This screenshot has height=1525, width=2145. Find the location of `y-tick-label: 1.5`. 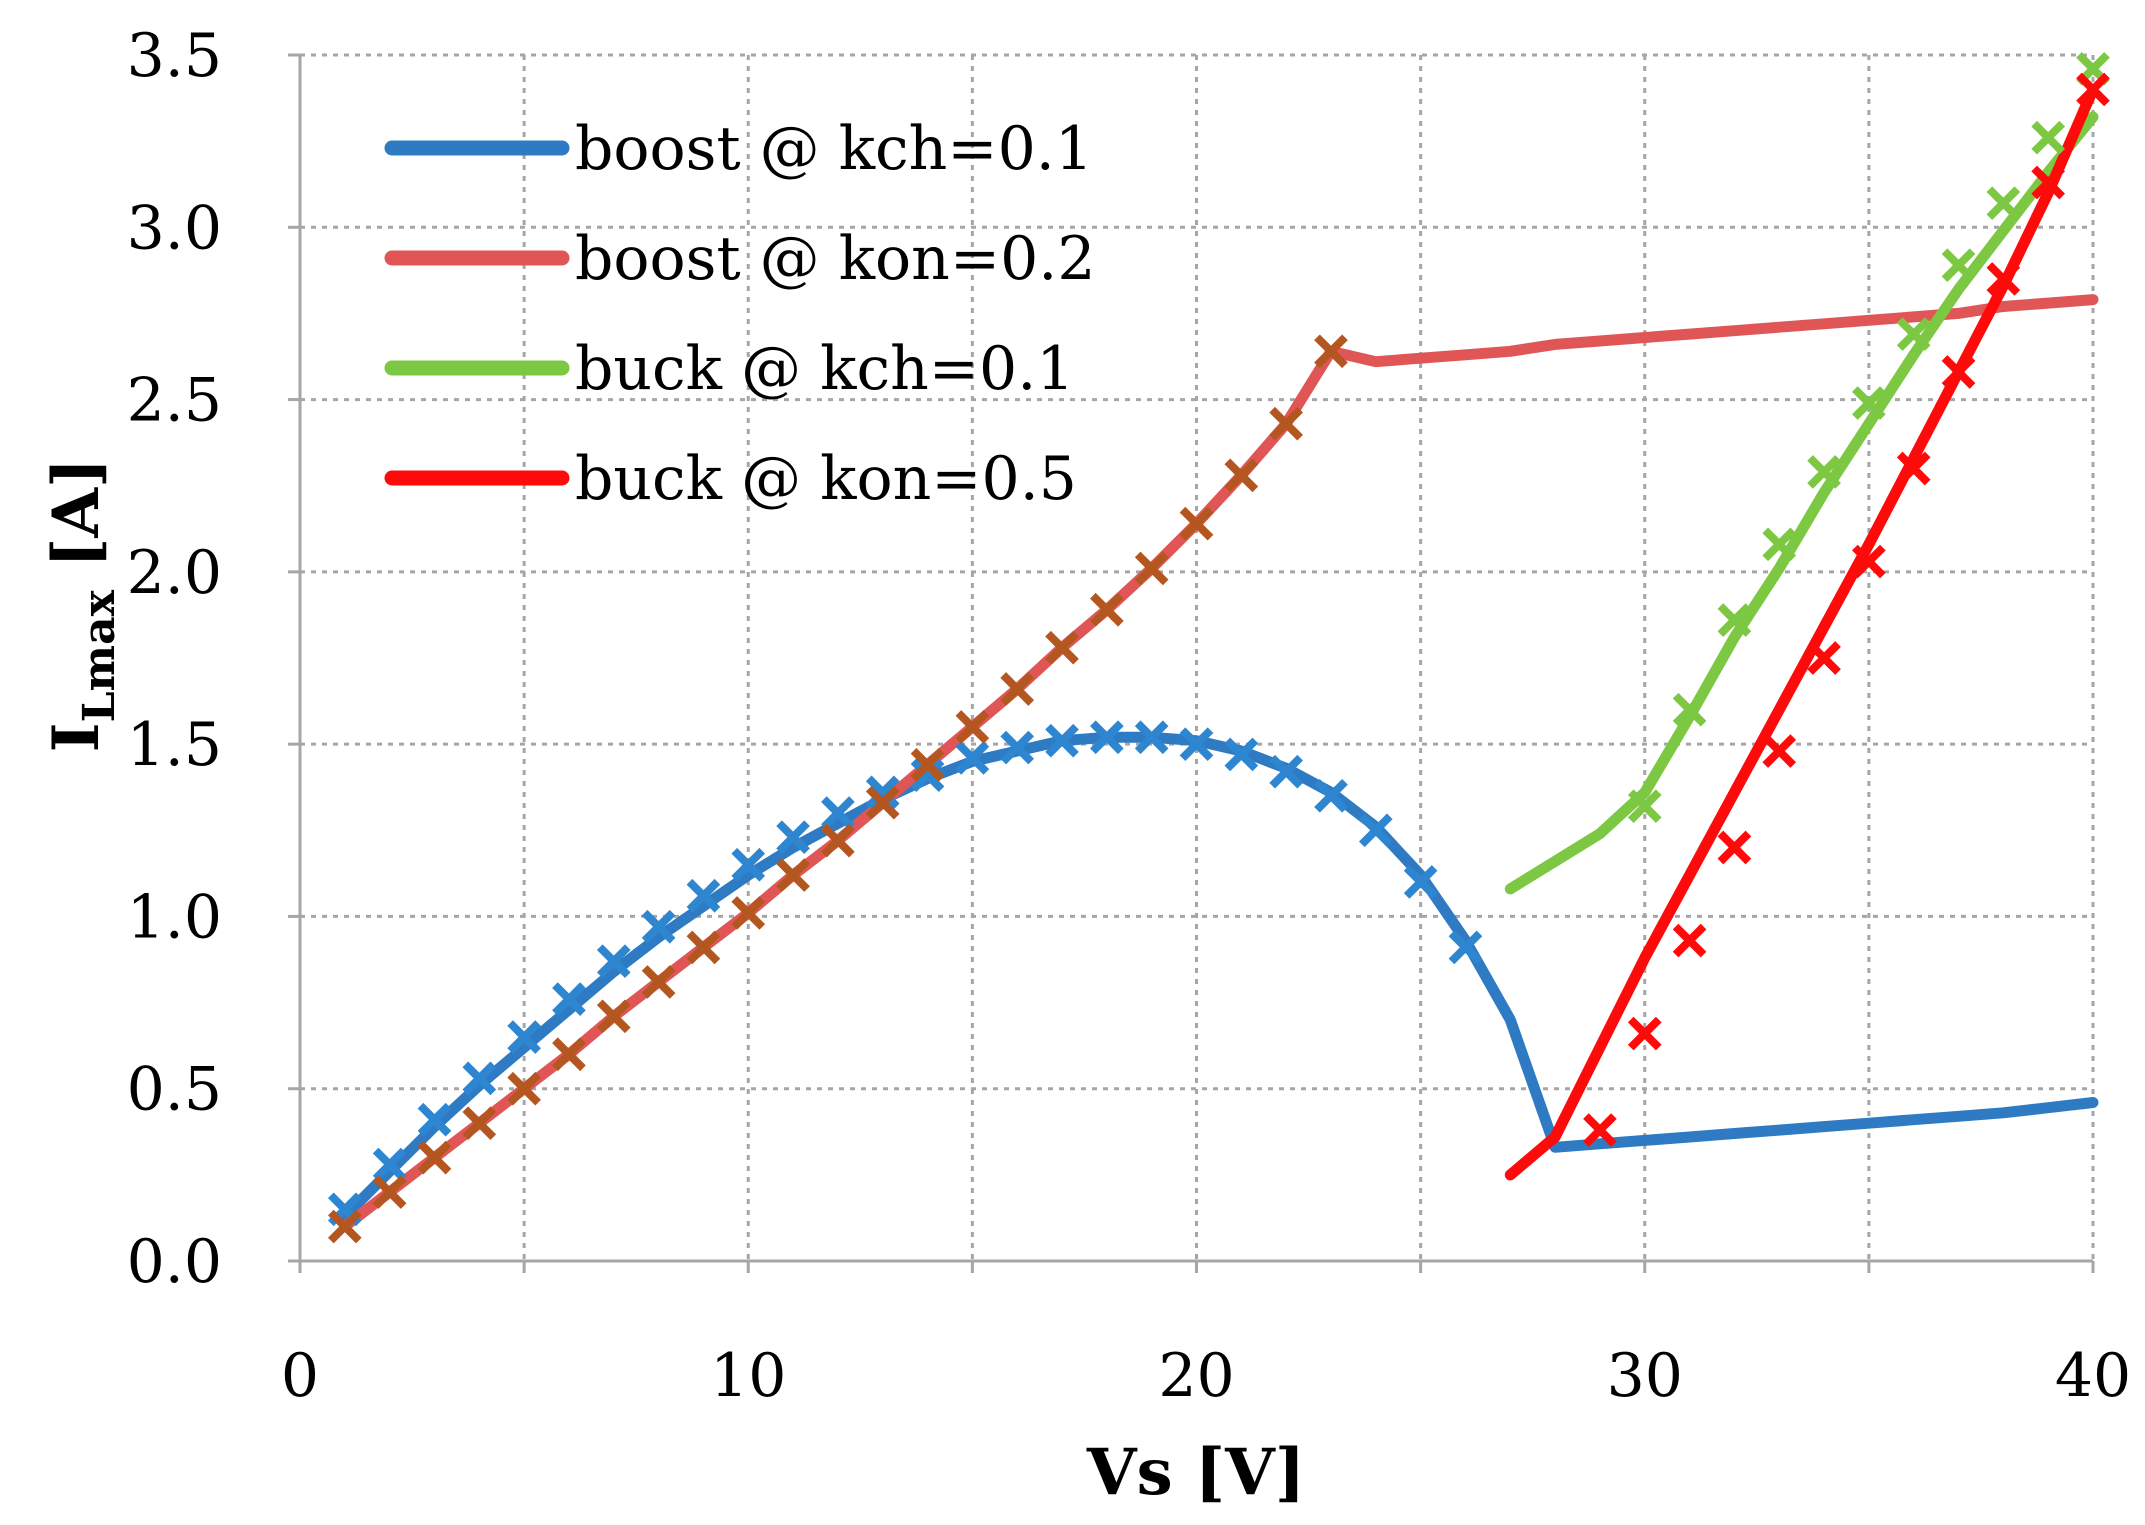

y-tick-label: 1.5 is located at coordinates (174, 745).